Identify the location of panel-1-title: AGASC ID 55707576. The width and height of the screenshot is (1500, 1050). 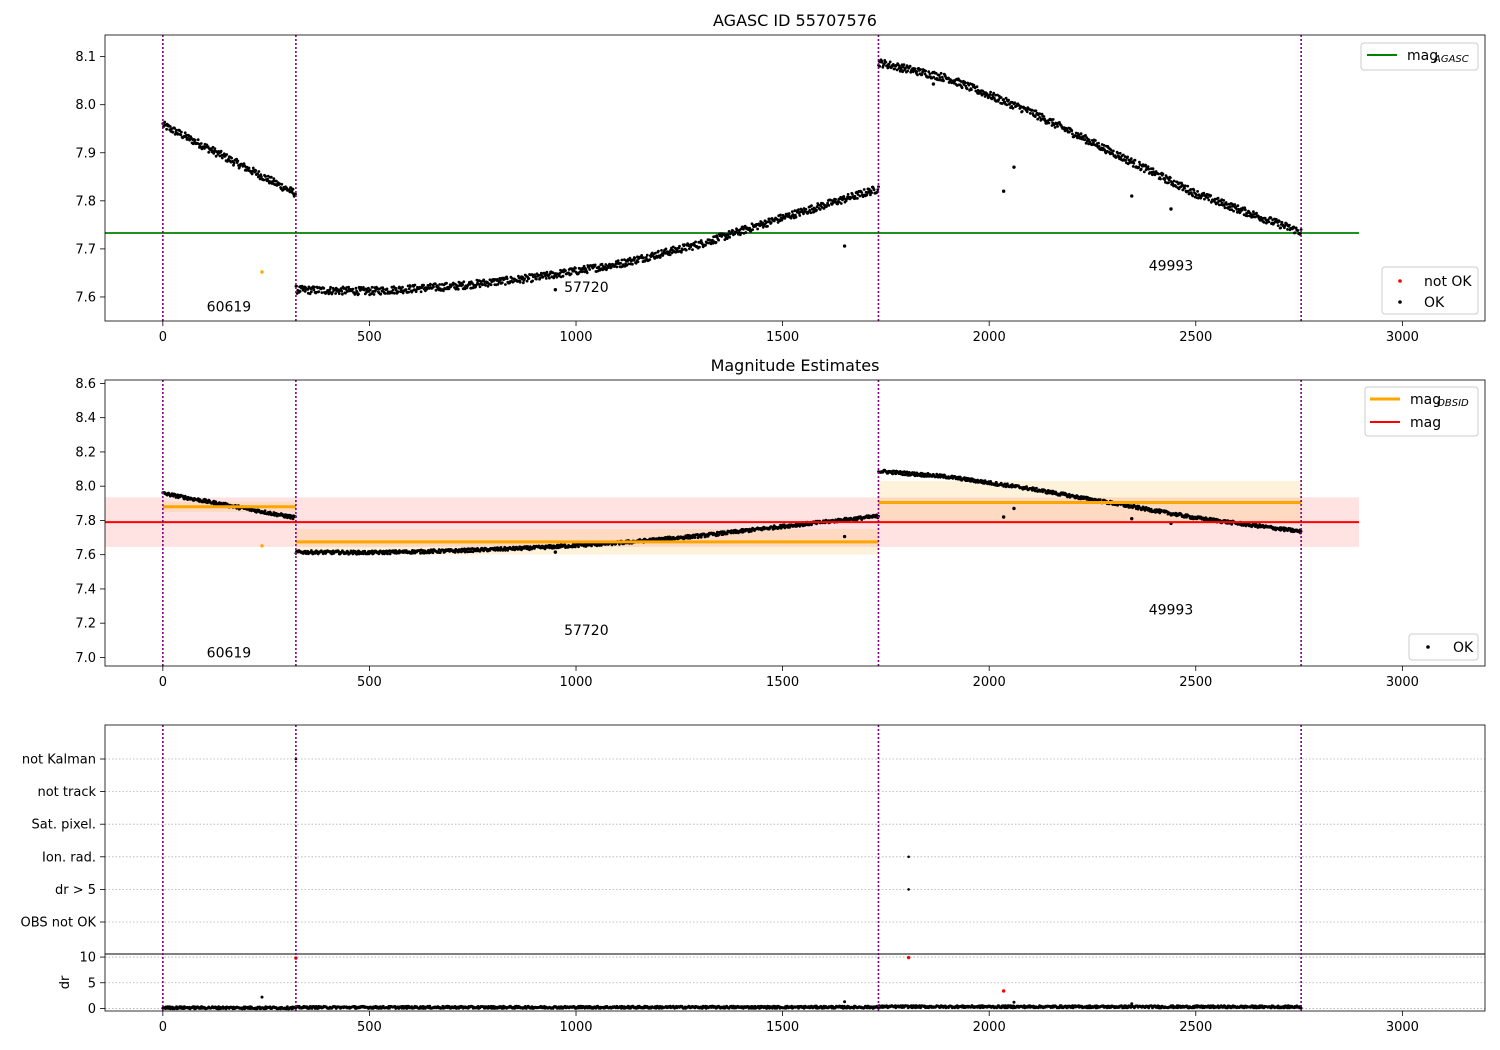
(795, 20).